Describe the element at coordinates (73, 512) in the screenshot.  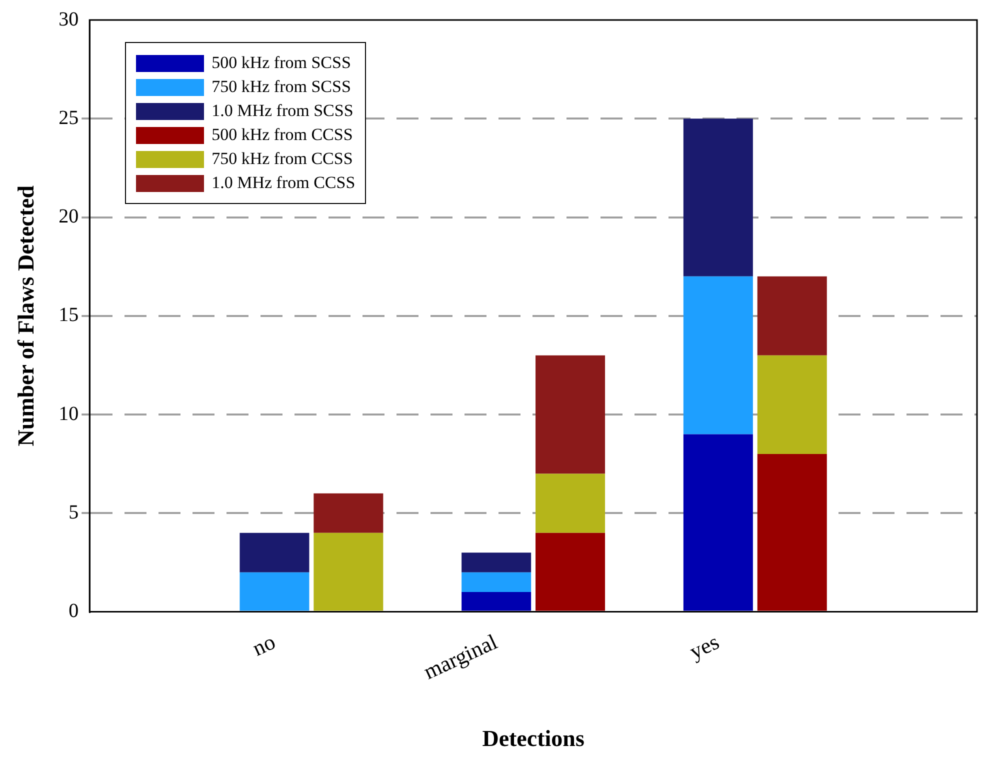
I see `y-tick-label: 5` at that location.